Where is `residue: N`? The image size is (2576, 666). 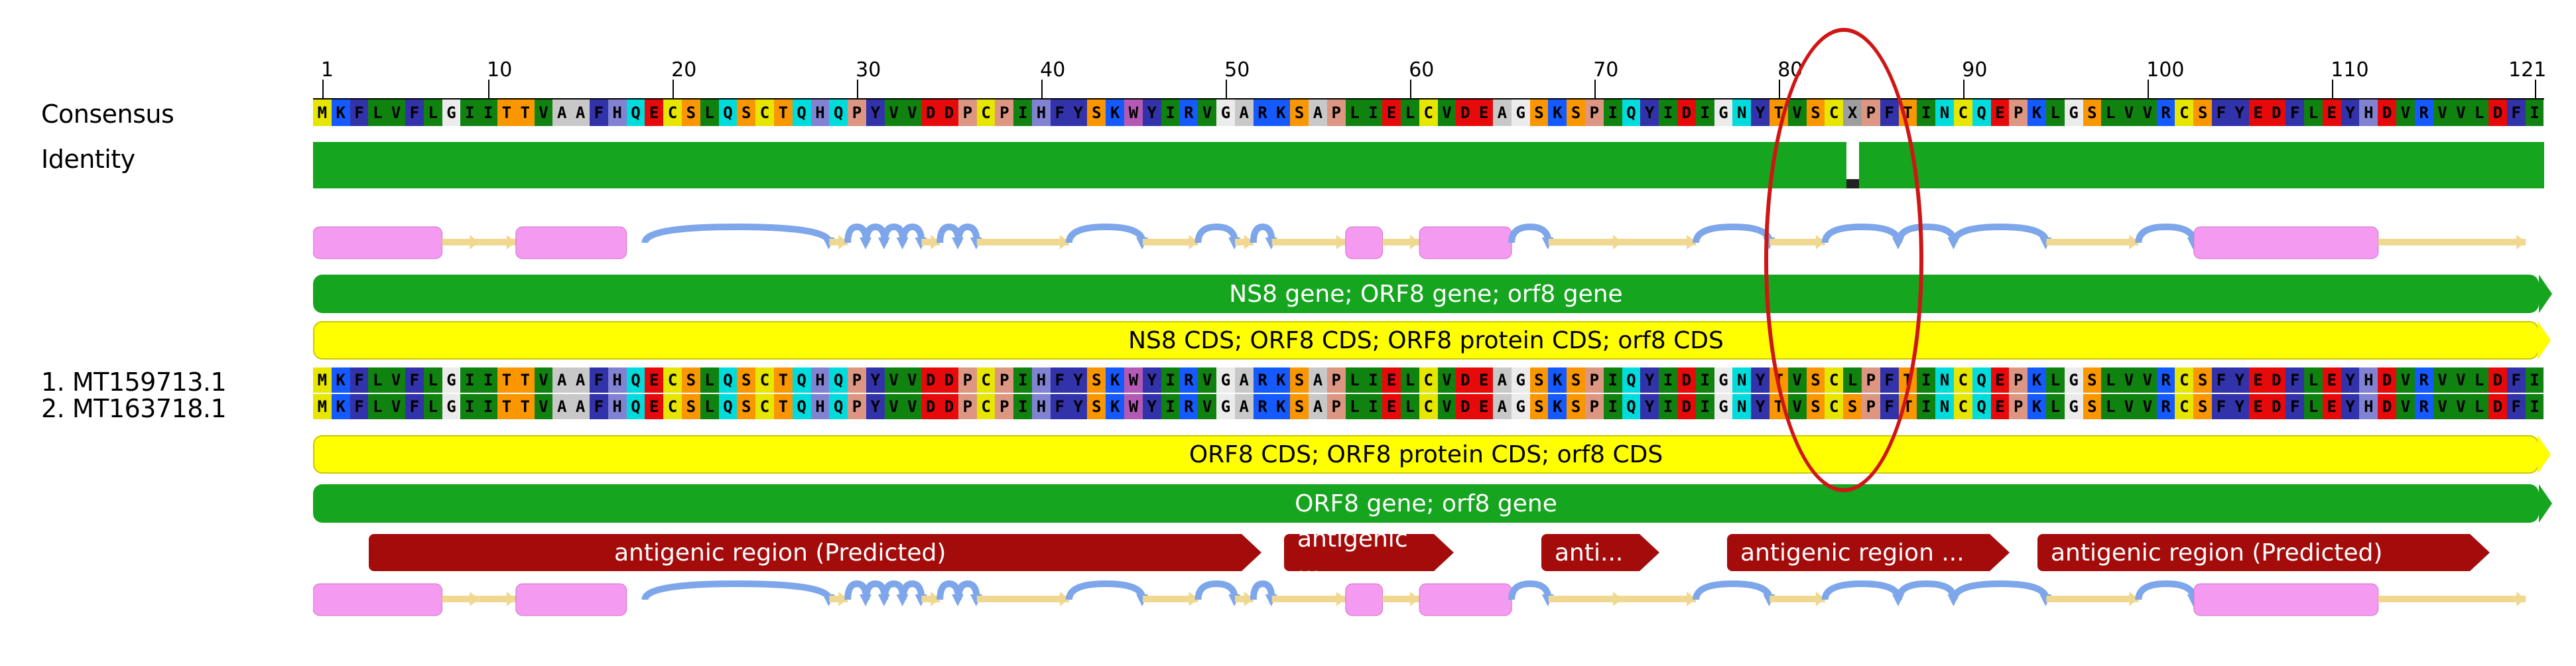 residue: N is located at coordinates (1742, 406).